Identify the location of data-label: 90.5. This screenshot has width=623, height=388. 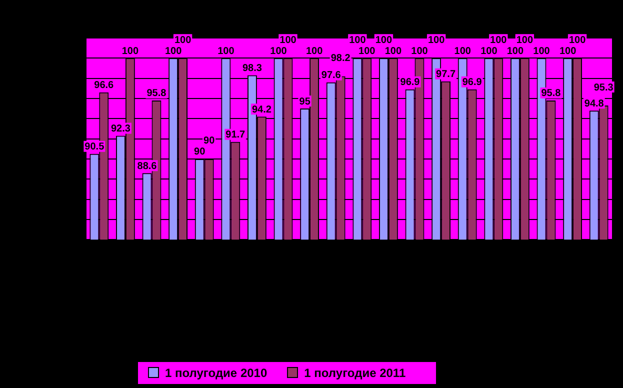
(94, 147).